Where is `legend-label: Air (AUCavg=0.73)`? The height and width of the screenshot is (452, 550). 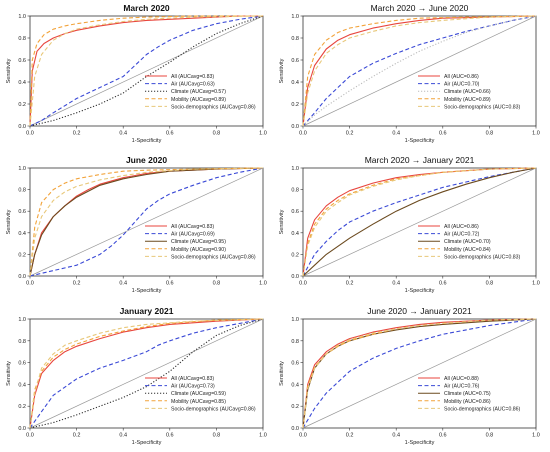
legend-label: Air (AUCavg=0.73) is located at coordinates (193, 387).